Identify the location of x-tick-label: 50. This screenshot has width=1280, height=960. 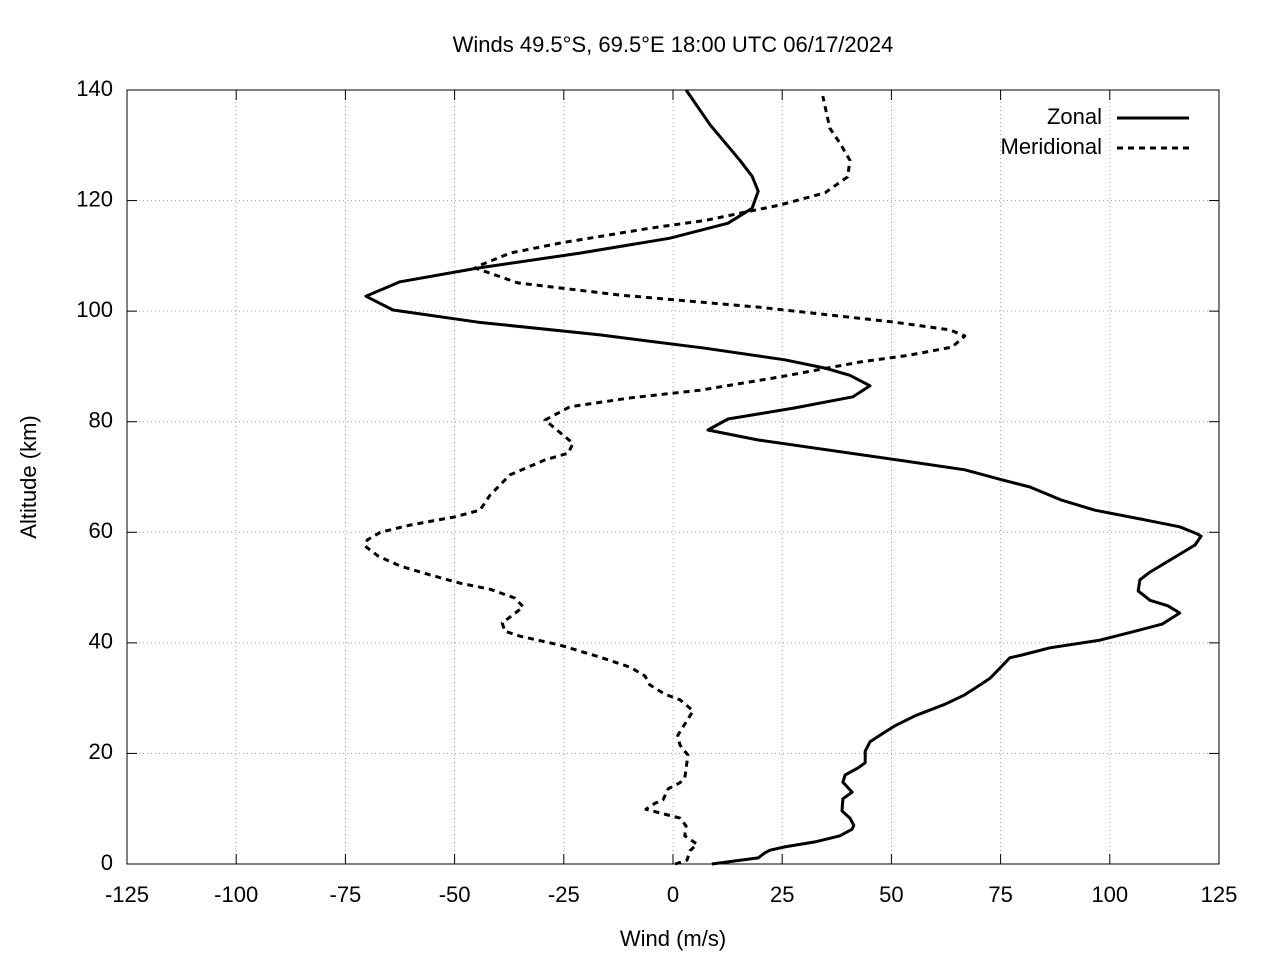
(891, 894).